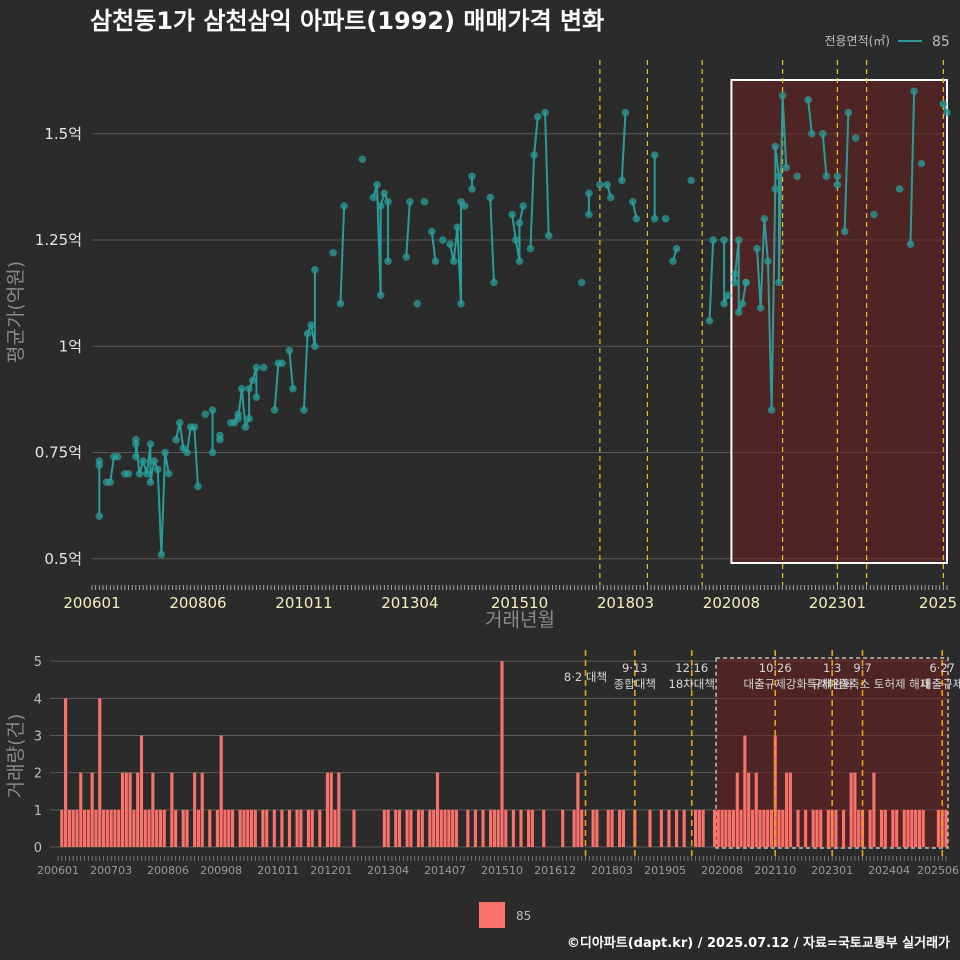 The width and height of the screenshot is (960, 960). What do you see at coordinates (58, 870) in the screenshot?
I see `volume-x-tick-label: 200601` at bounding box center [58, 870].